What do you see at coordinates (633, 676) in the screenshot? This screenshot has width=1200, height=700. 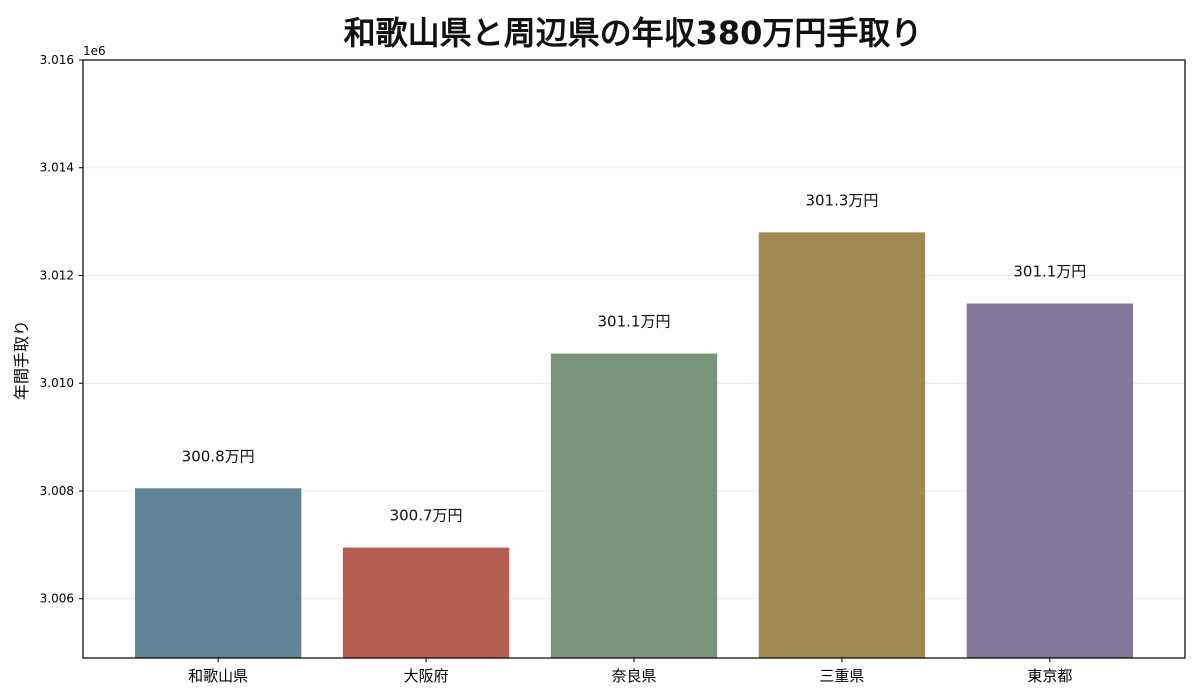 I see `x-tick-label: 奈良県` at bounding box center [633, 676].